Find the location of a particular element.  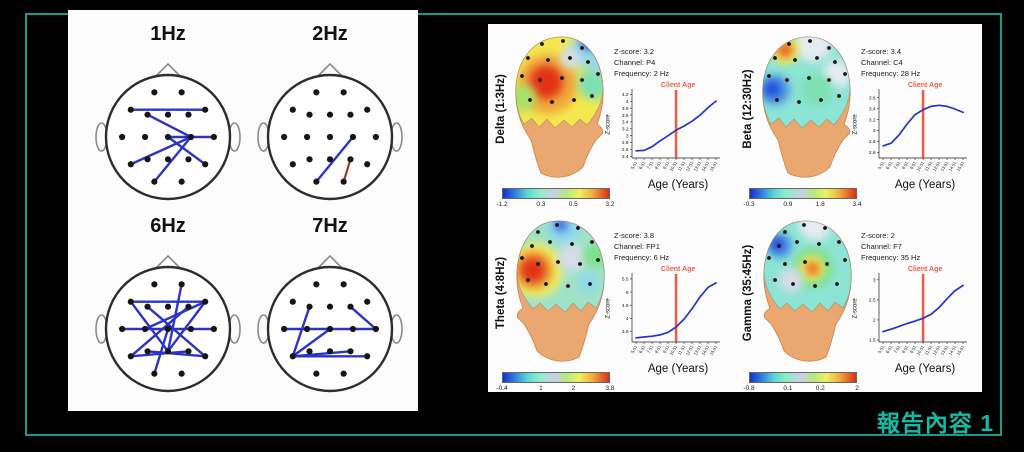

y-tick-label: 5 is located at coordinates (627, 293).